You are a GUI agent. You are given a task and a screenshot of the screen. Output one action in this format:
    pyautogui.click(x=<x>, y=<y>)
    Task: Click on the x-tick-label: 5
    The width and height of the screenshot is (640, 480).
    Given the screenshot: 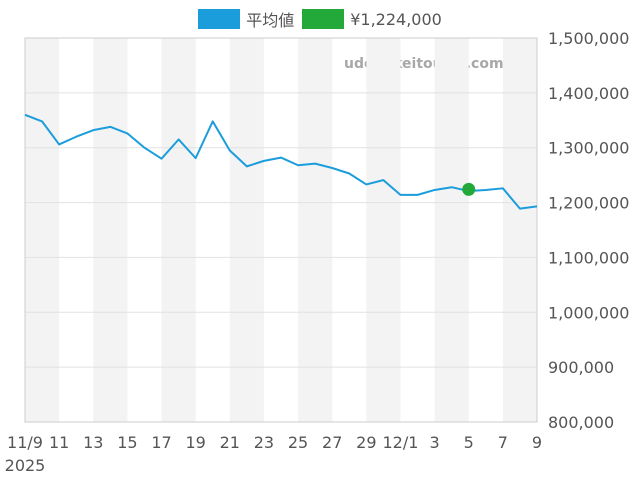 What is the action you would take?
    pyautogui.click(x=469, y=442)
    